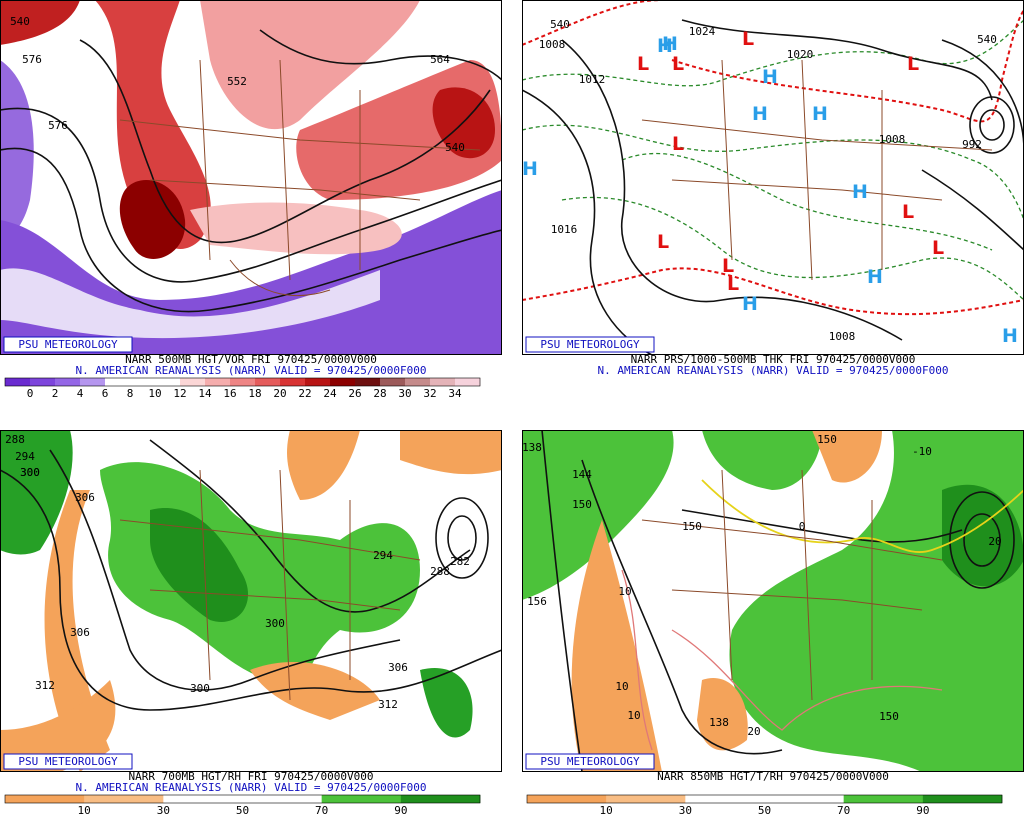  I want to click on contour-label: 1024, so click(702, 31).